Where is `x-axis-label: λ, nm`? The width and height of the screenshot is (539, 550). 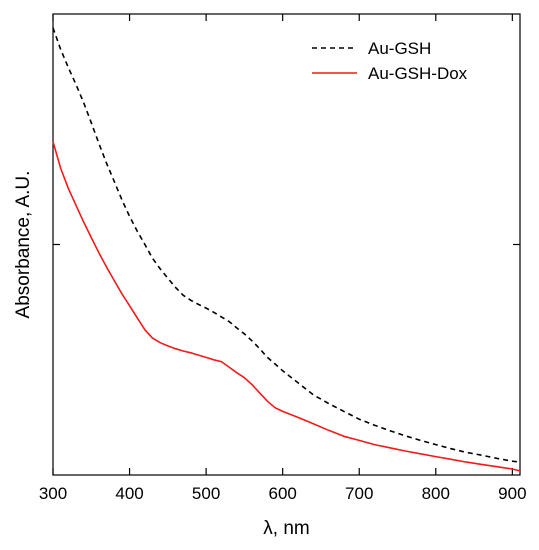 x-axis-label: λ, nm is located at coordinates (286, 528).